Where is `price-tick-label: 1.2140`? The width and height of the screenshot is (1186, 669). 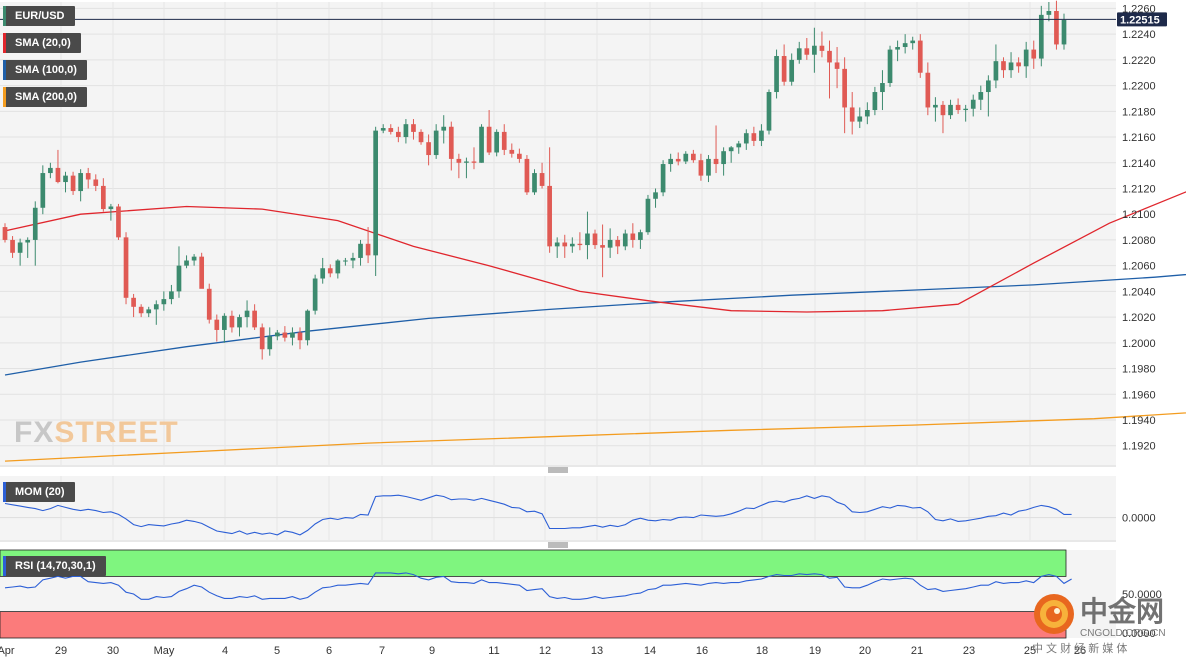
price-tick-label: 1.2140 is located at coordinates (1139, 164).